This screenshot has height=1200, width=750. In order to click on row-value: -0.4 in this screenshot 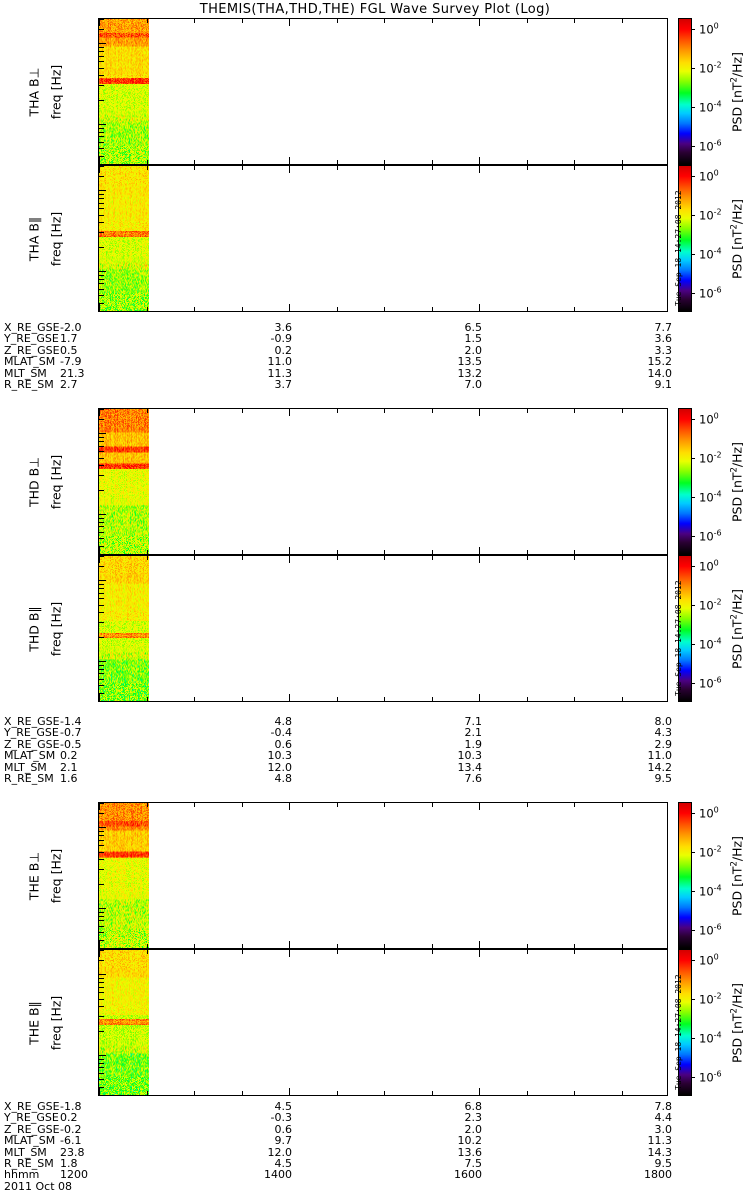, I will do `click(281, 733)`.